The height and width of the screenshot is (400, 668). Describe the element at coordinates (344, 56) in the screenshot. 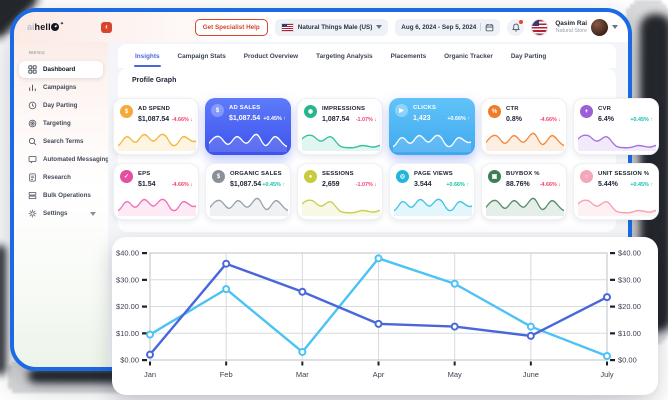

I see `tab-targeting-analysis: Targeting Analysis` at that location.